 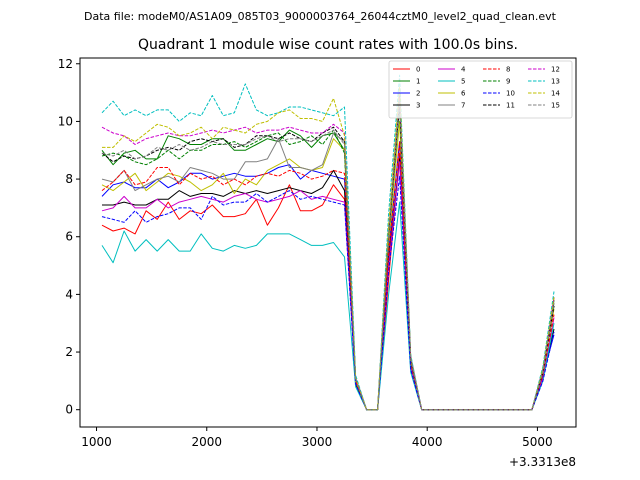 I want to click on legend-label-12: 12, so click(x=555, y=70).